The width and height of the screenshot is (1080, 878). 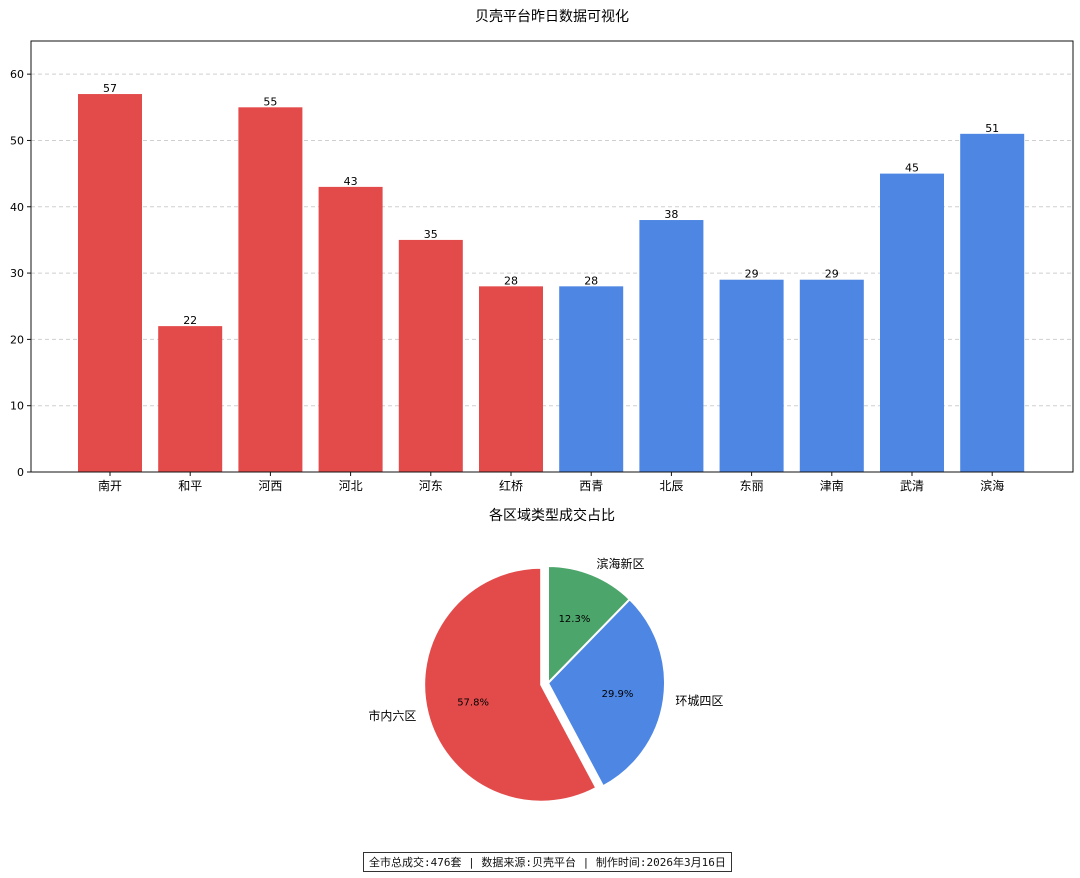 I want to click on y-tick-label: 50, so click(x=17, y=140).